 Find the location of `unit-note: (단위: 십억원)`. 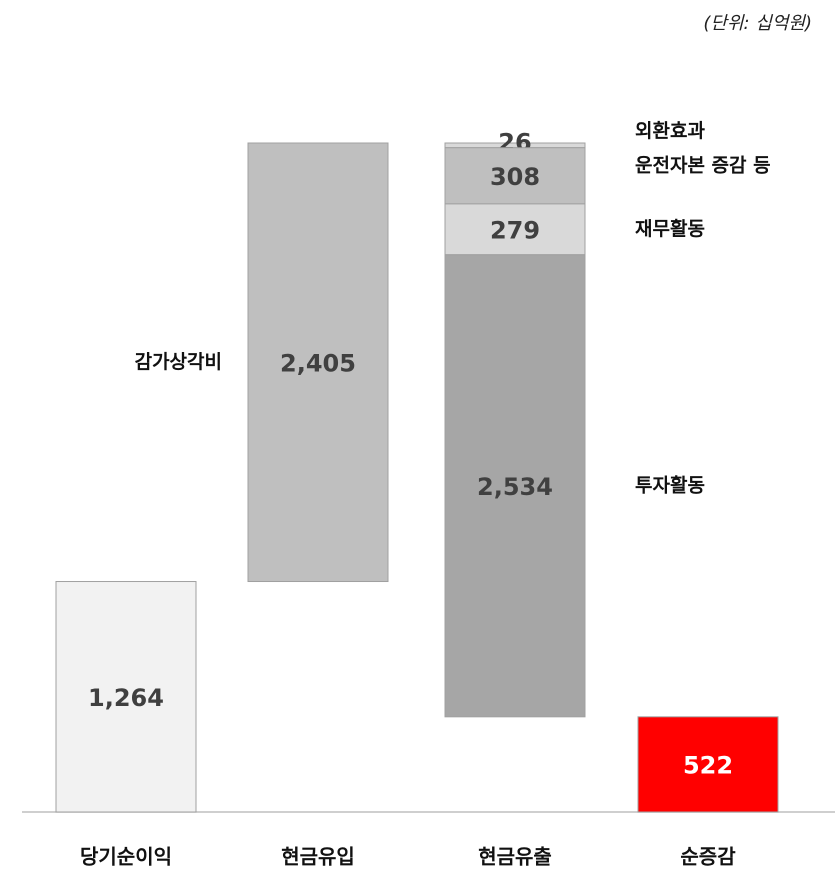

unit-note: (단위: 십억원) is located at coordinates (757, 23).